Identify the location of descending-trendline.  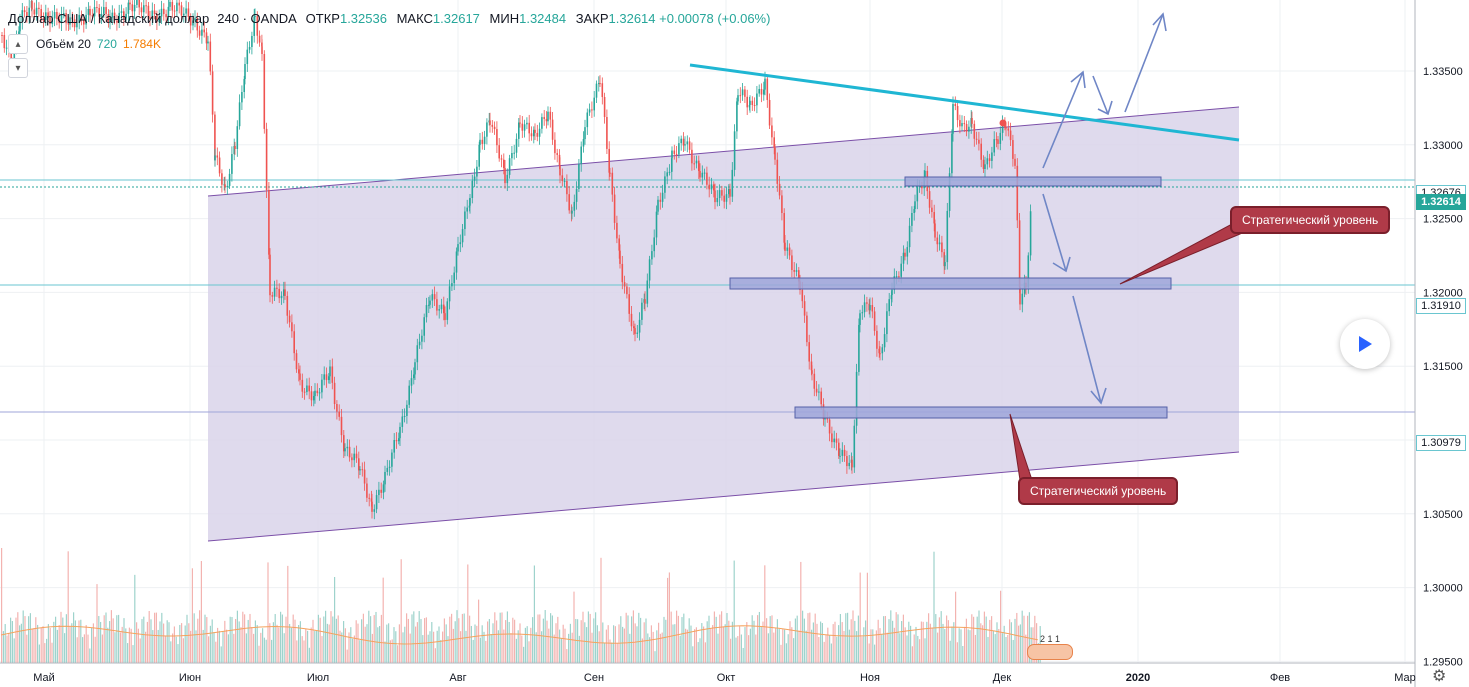
(964, 102).